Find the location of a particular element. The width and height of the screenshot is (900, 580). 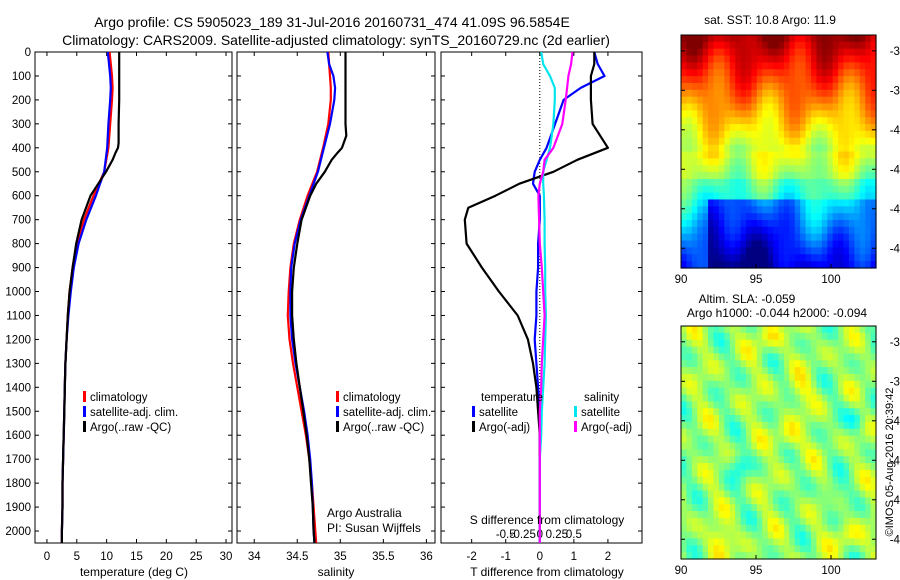

legend-label-satellite-s: satellite is located at coordinates (600, 413).